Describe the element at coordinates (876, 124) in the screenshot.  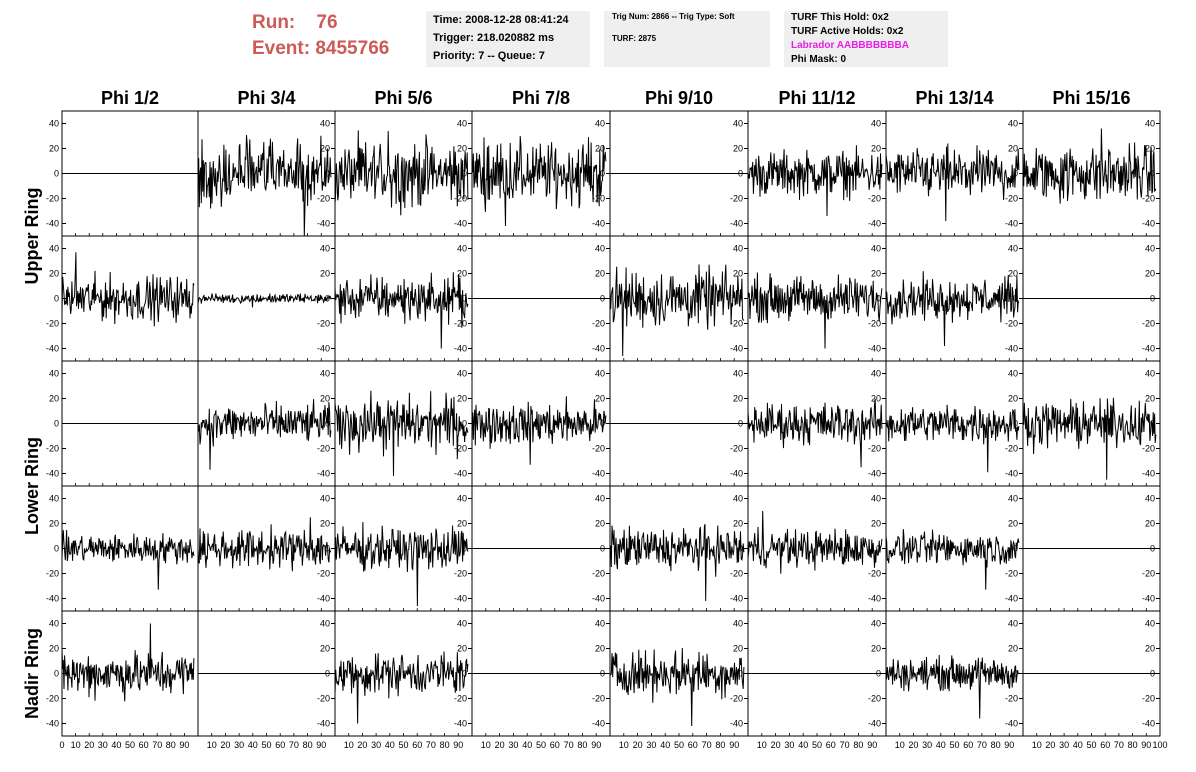
I see `y-tick-label-r1-c6-40: 40` at that location.